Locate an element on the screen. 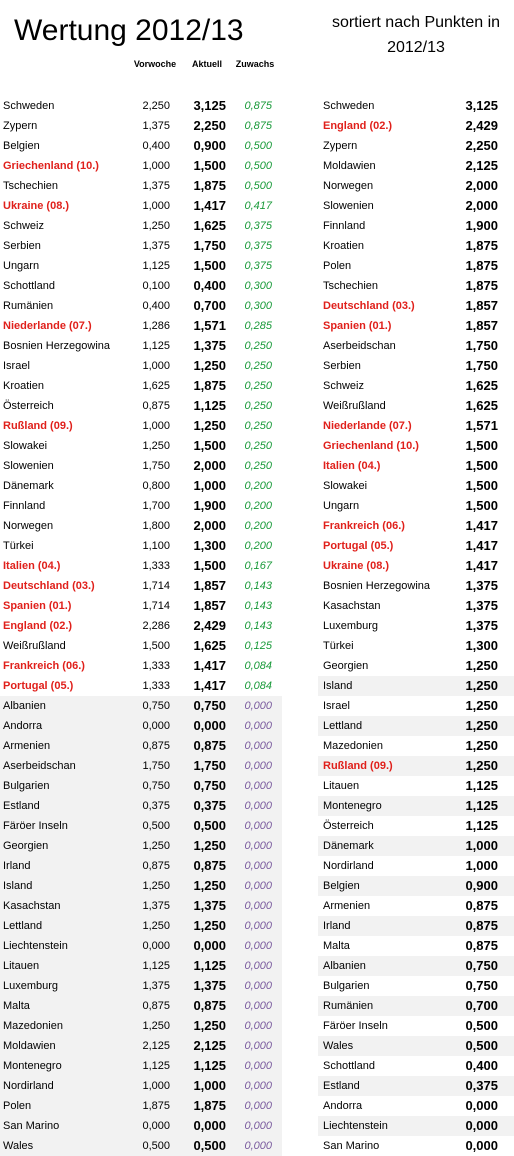  previous-value: 0,500 is located at coordinates (156, 826).